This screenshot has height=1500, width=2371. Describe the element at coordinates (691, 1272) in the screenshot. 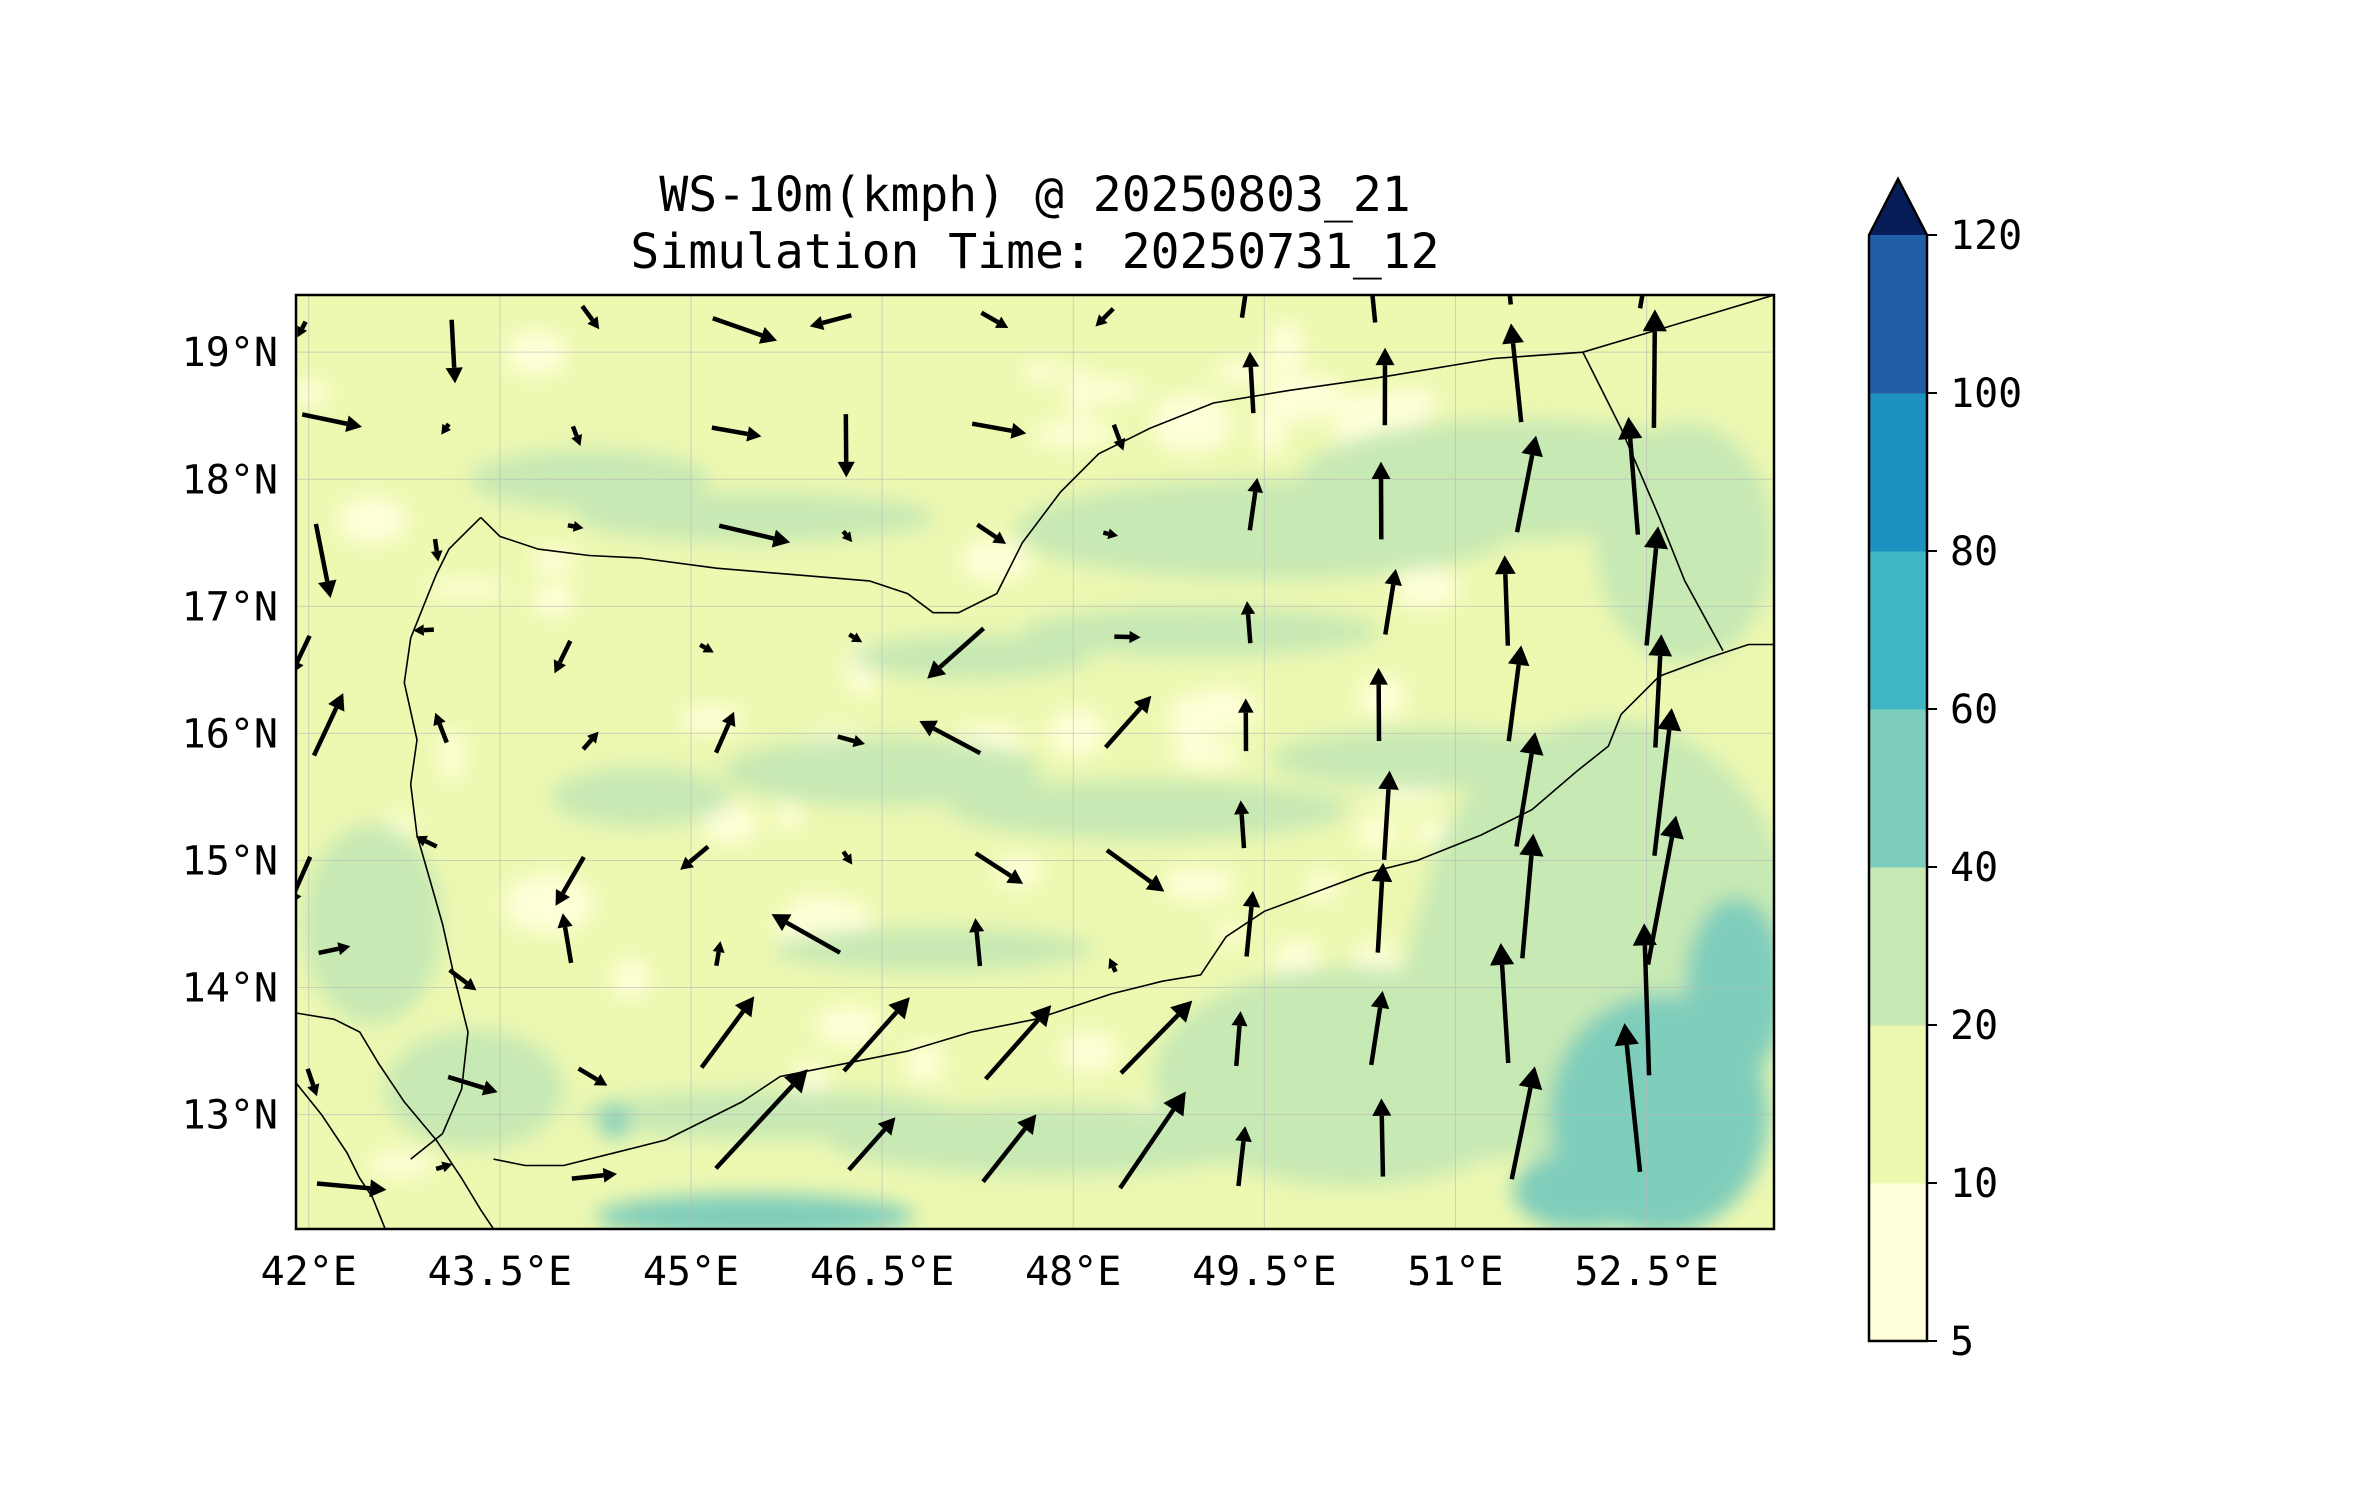

I see `lon-tick-label: 45°E` at that location.